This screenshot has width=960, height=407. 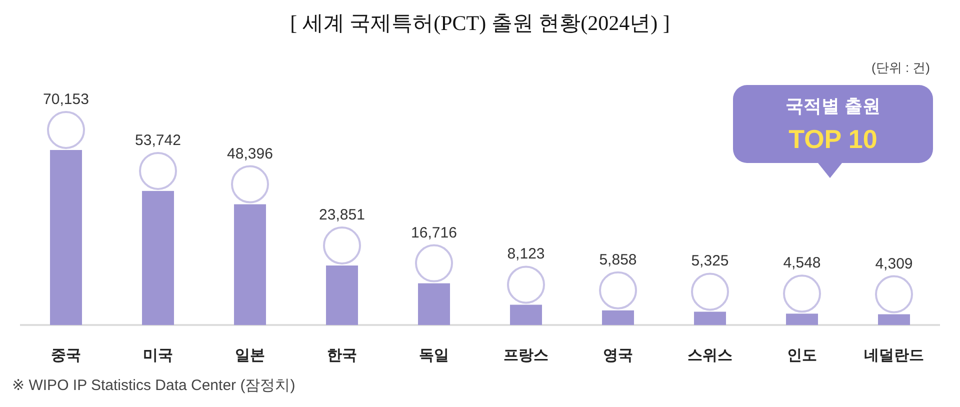 What do you see at coordinates (833, 106) in the screenshot?
I see `text: 국적별 출원` at bounding box center [833, 106].